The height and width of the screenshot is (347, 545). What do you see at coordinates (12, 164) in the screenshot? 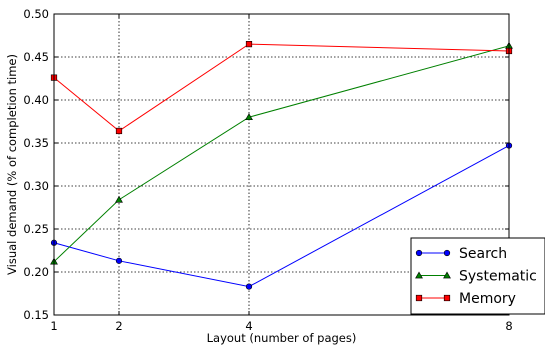
I see `y-axis-label: Visual demand (% of completion time)` at bounding box center [12, 164].